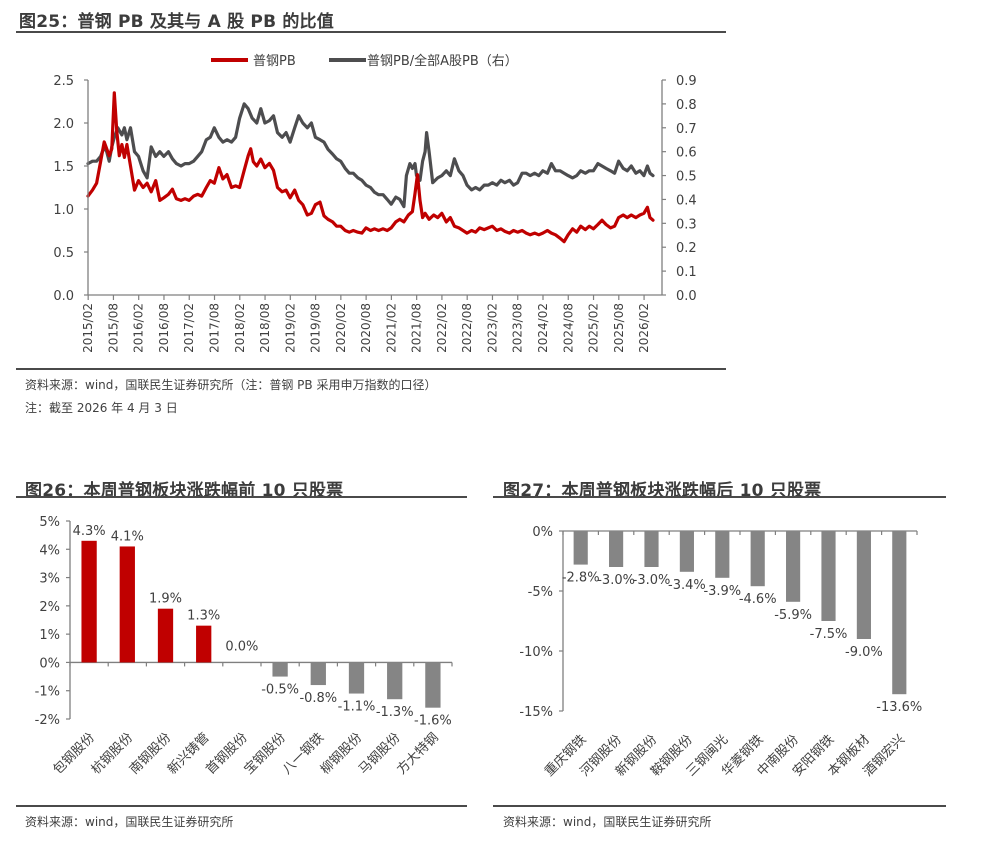 The width and height of the screenshot is (982, 862). Describe the element at coordinates (176, 22) in the screenshot. I see `fig25-title: 图25：普钢 PB 及其与 A 股 PB 的比值` at that location.